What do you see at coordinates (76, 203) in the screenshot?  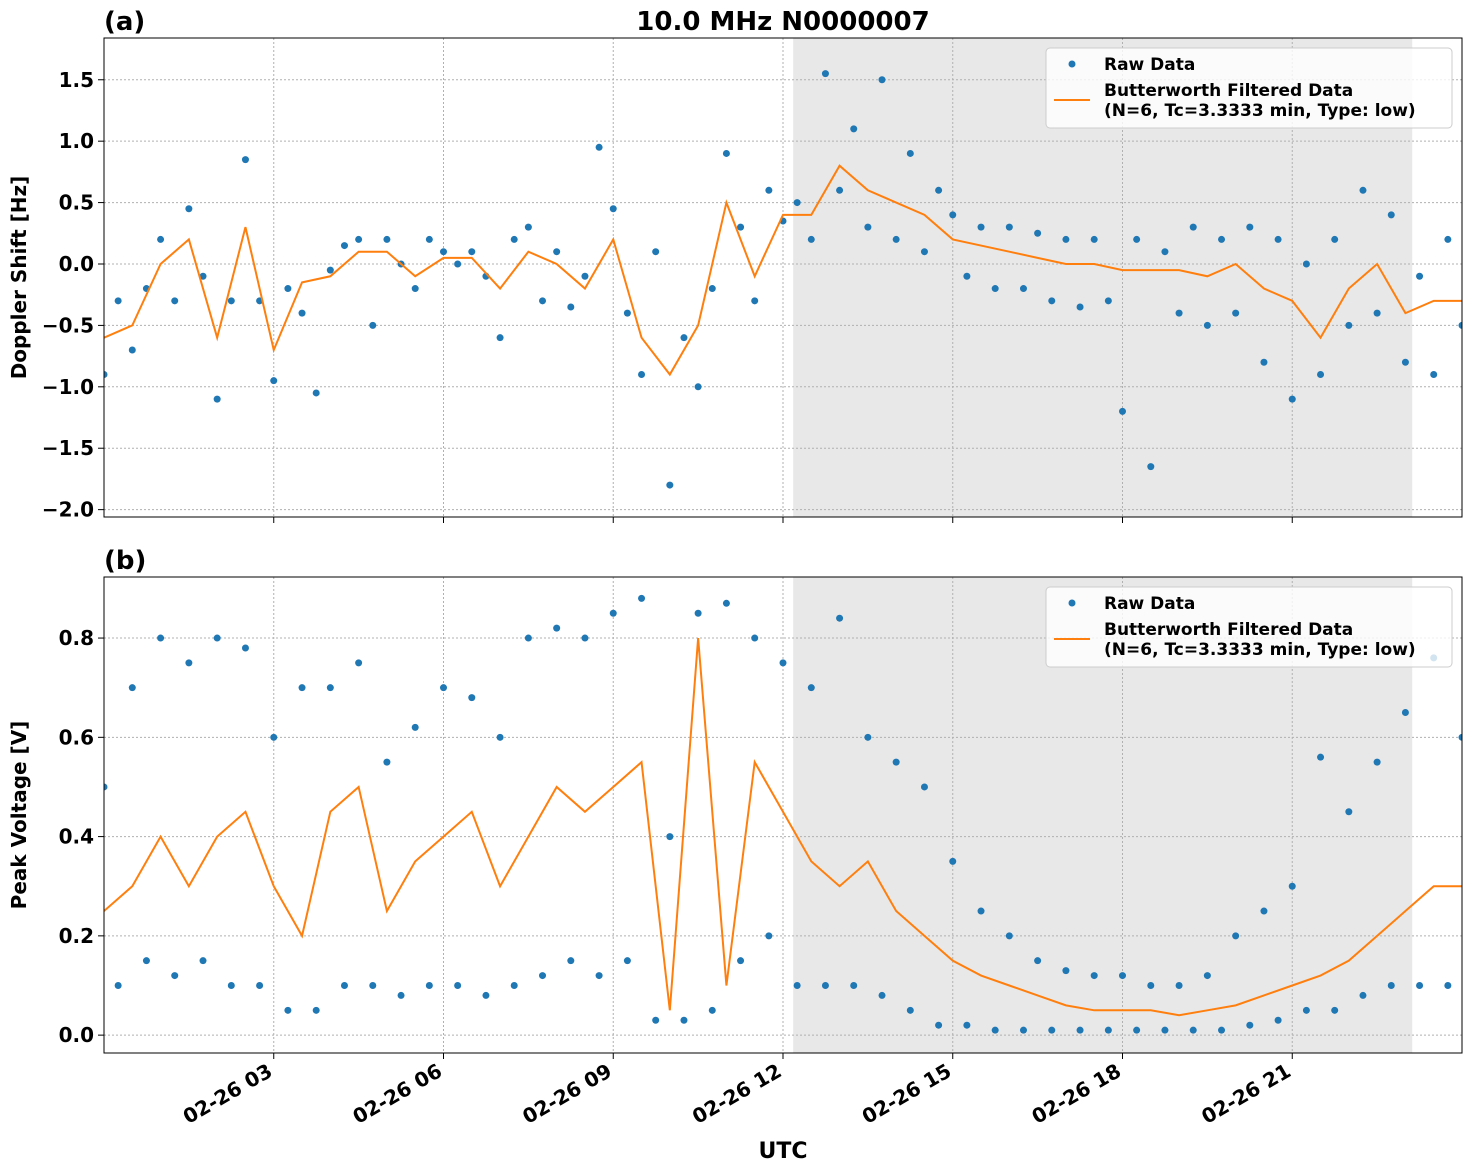 I see `y-tick-label: 0.5` at bounding box center [76, 203].